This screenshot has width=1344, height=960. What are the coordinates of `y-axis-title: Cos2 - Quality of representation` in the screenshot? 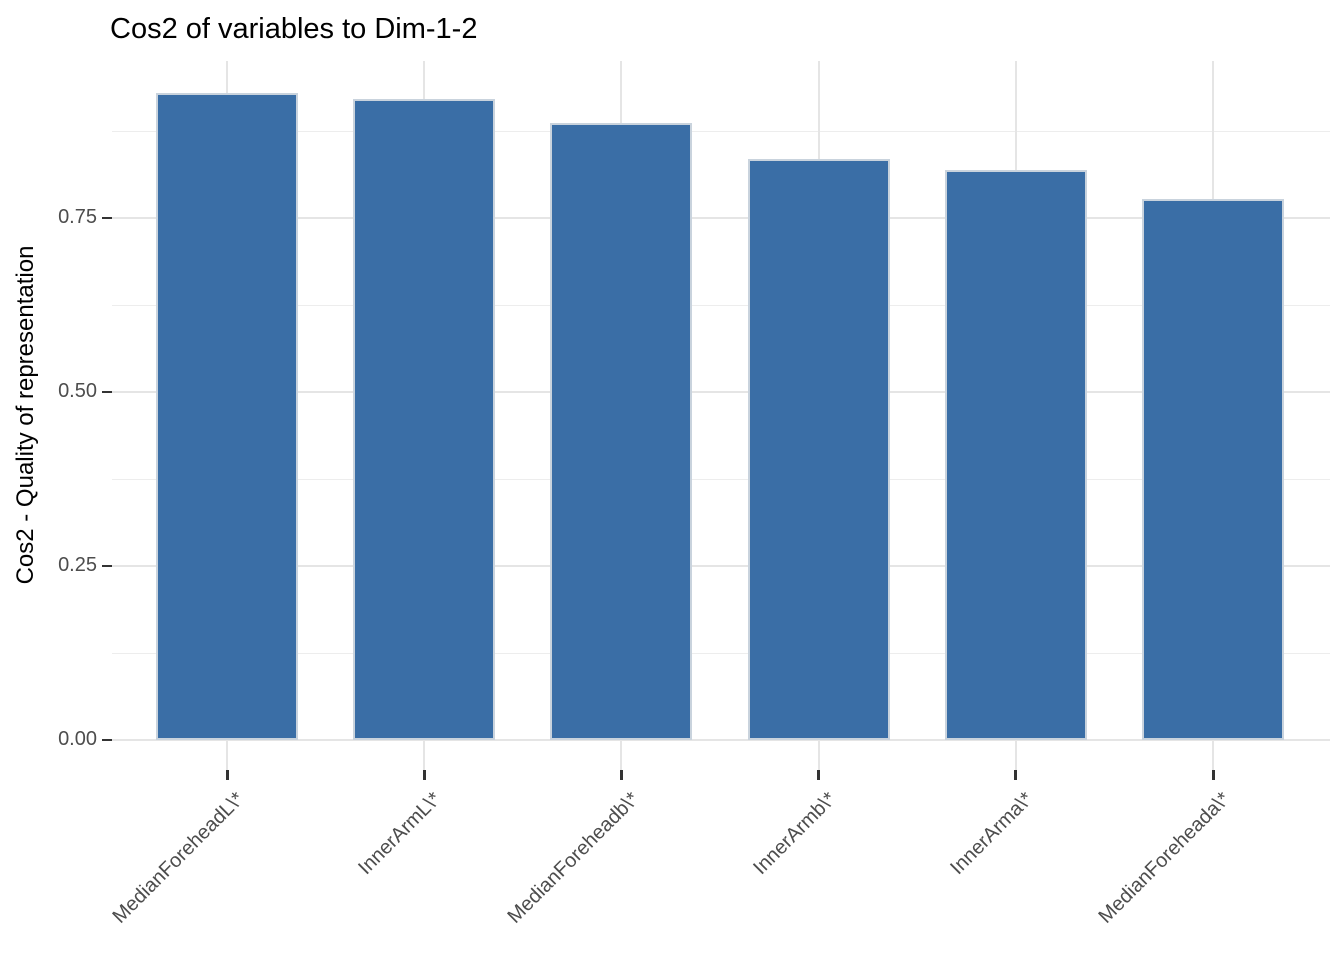 It's located at (25, 415).